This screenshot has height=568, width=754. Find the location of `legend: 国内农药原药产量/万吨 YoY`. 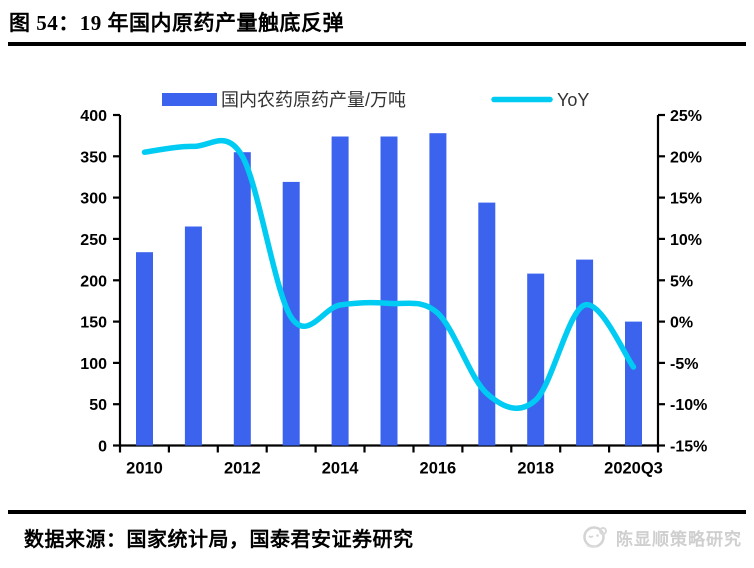

legend: 国内农药原药产量/万吨 YoY is located at coordinates (375, 100).